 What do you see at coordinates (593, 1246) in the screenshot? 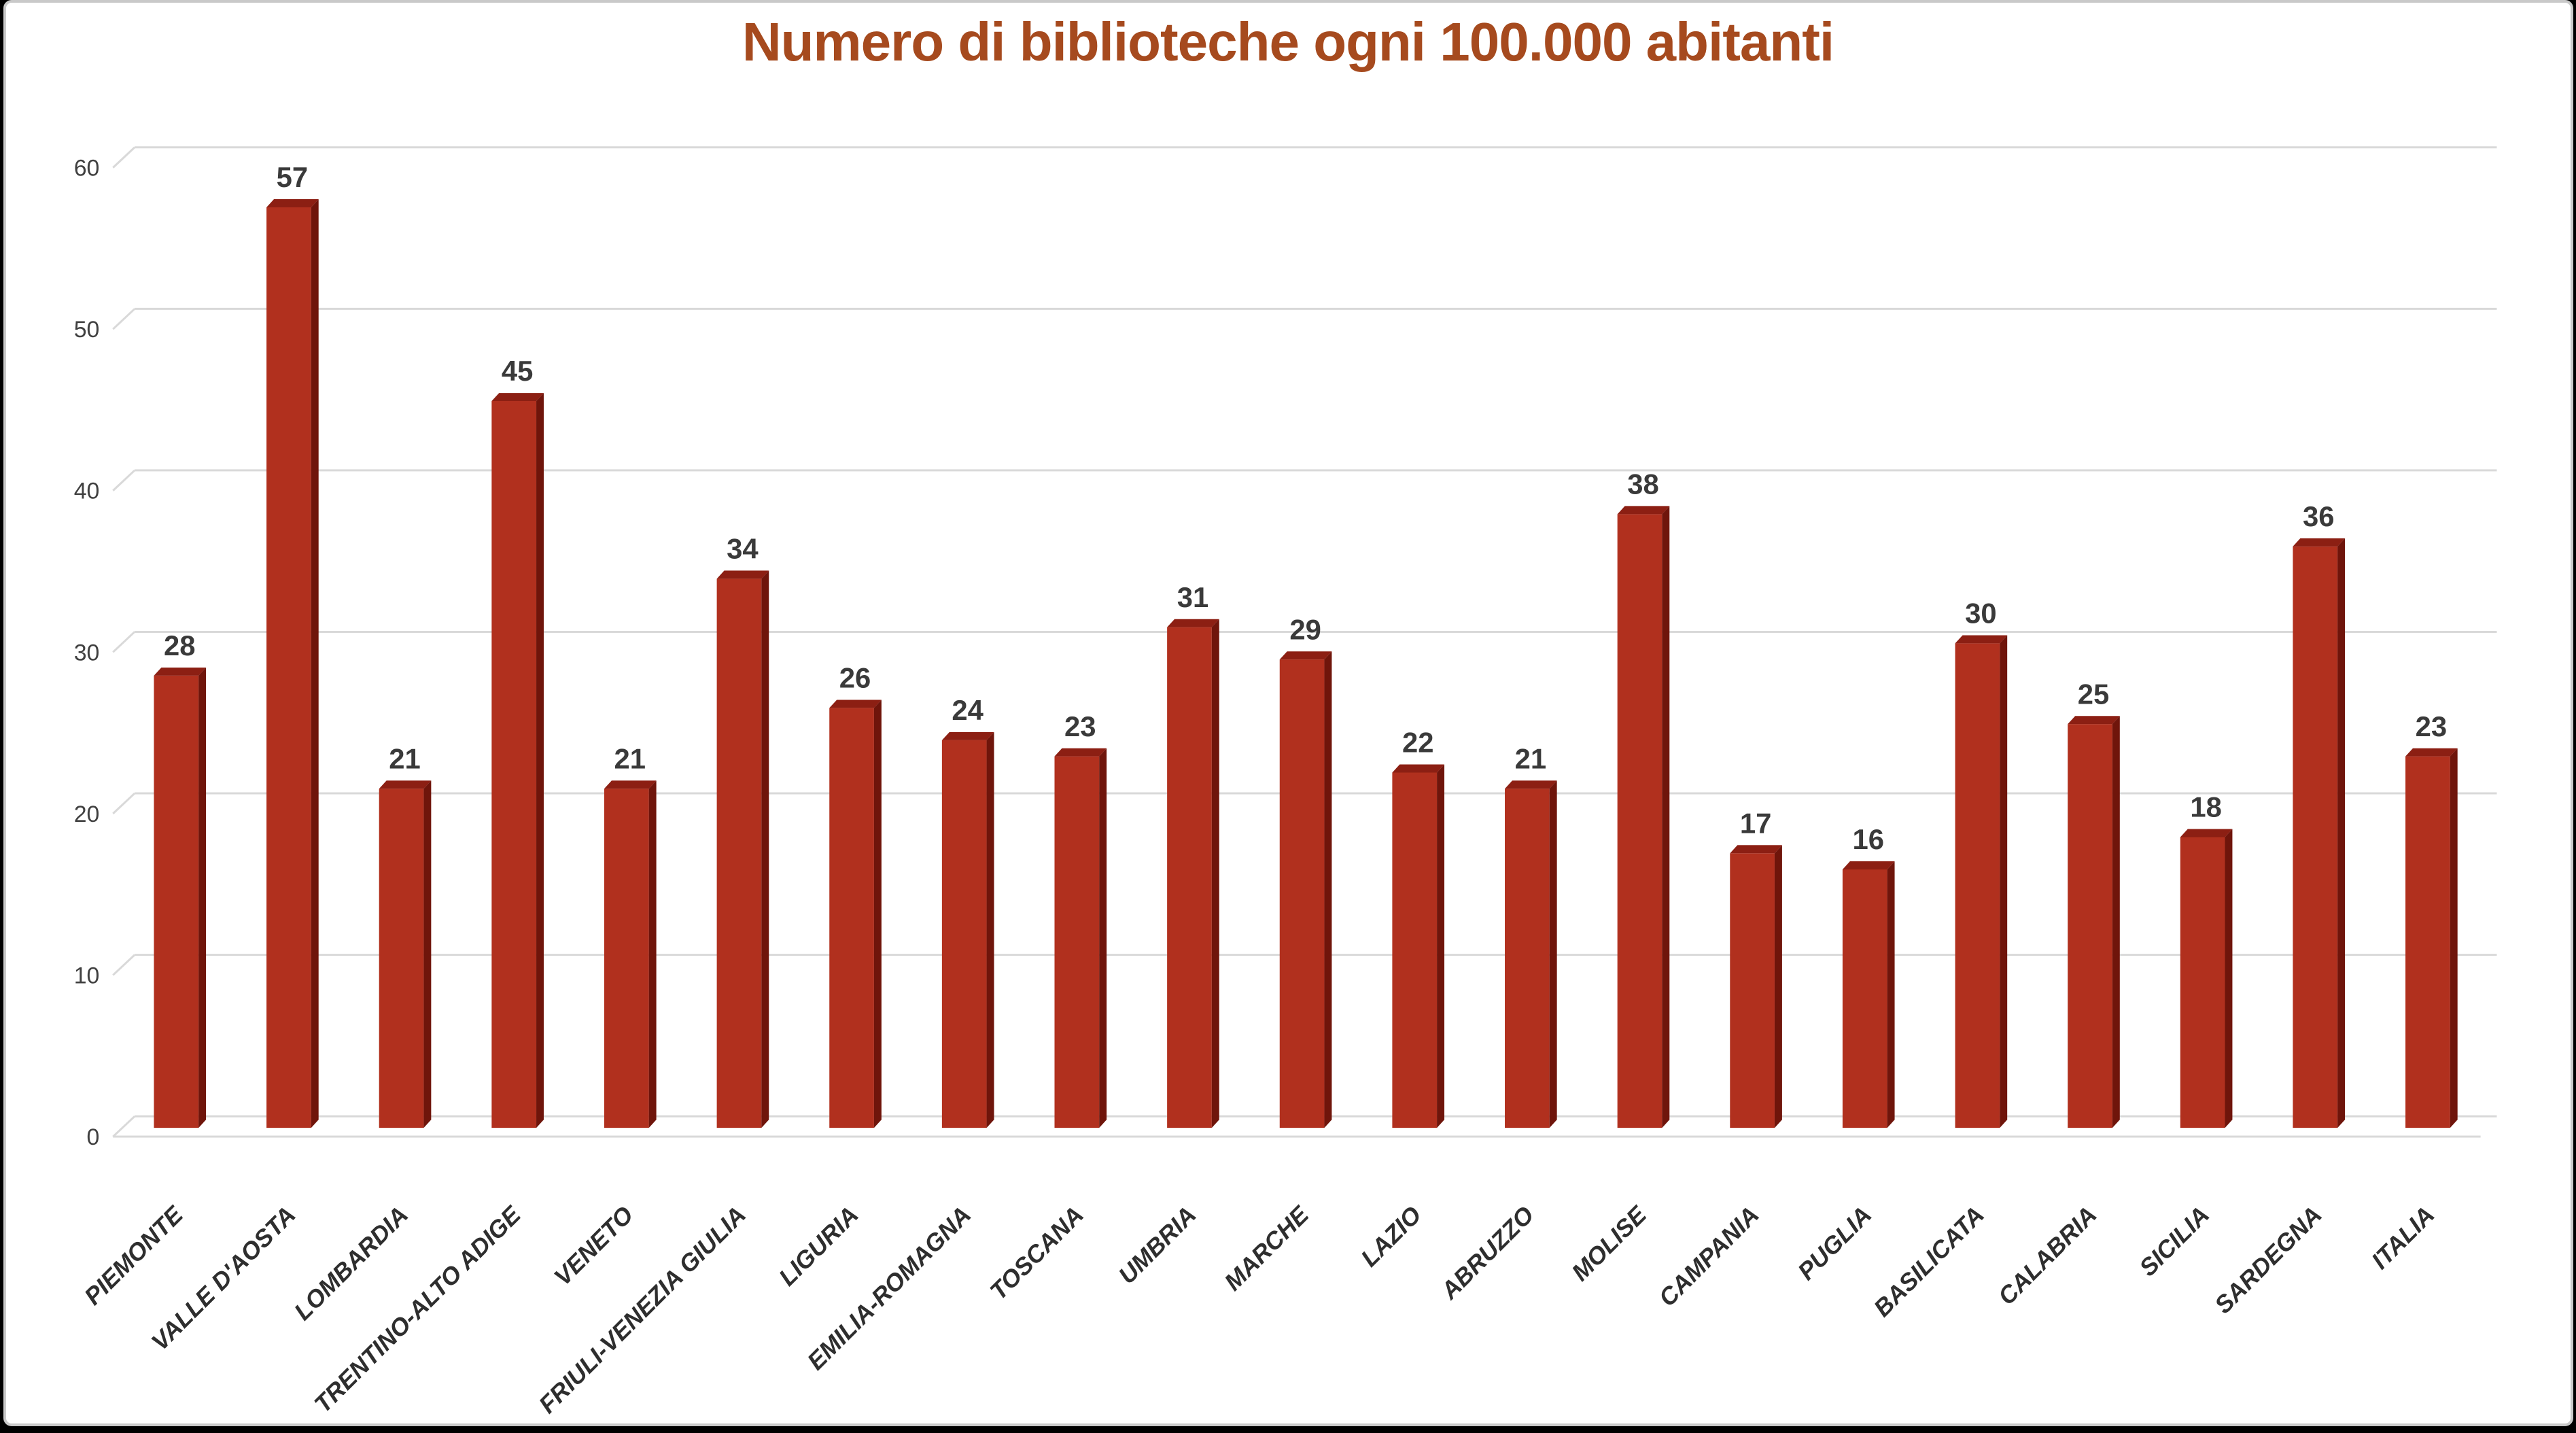
I see `x-axis-label: VENETO` at bounding box center [593, 1246].